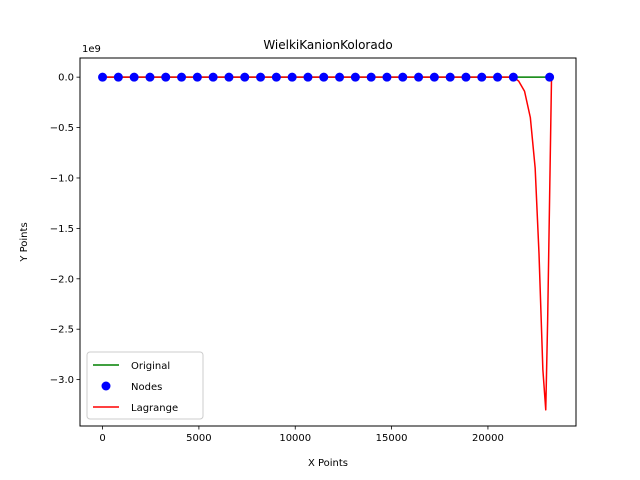  What do you see at coordinates (62, 178) in the screenshot?
I see `y-tick-label: −1.0` at bounding box center [62, 178].